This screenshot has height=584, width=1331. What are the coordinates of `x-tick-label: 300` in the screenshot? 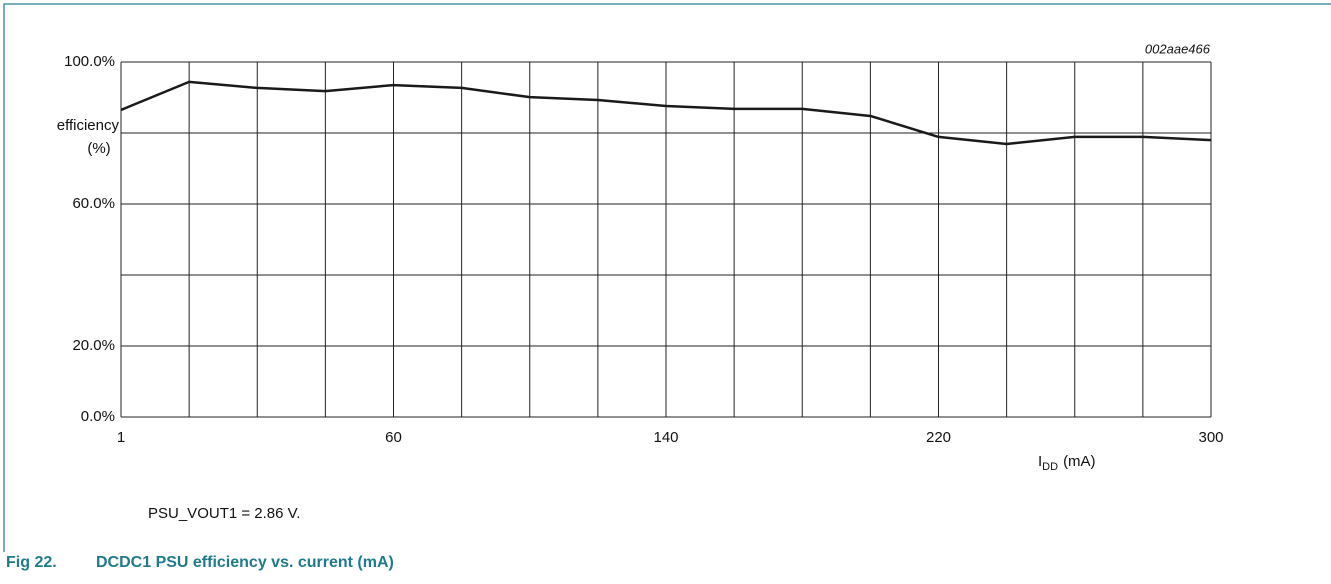 It's located at (1210, 437).